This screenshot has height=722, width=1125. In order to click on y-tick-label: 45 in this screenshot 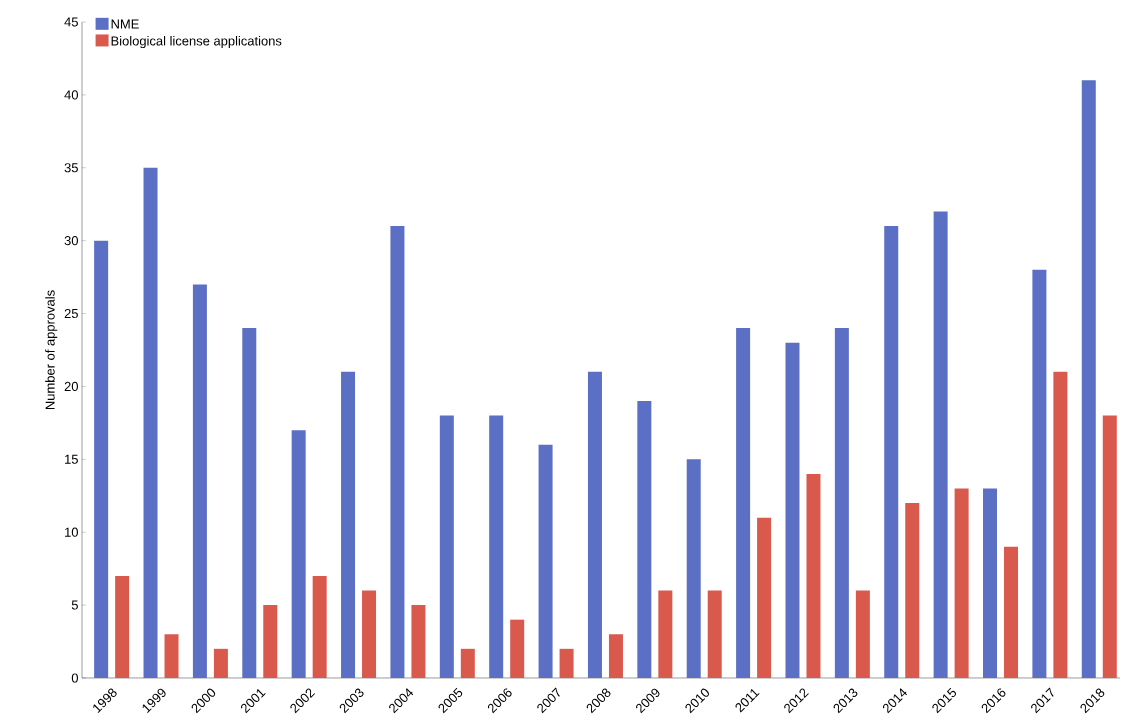, I will do `click(71, 22)`.